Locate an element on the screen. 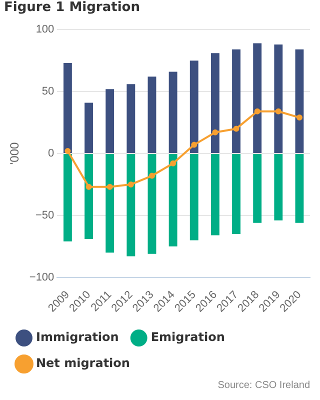  legend-label: Immigration is located at coordinates (77, 337).